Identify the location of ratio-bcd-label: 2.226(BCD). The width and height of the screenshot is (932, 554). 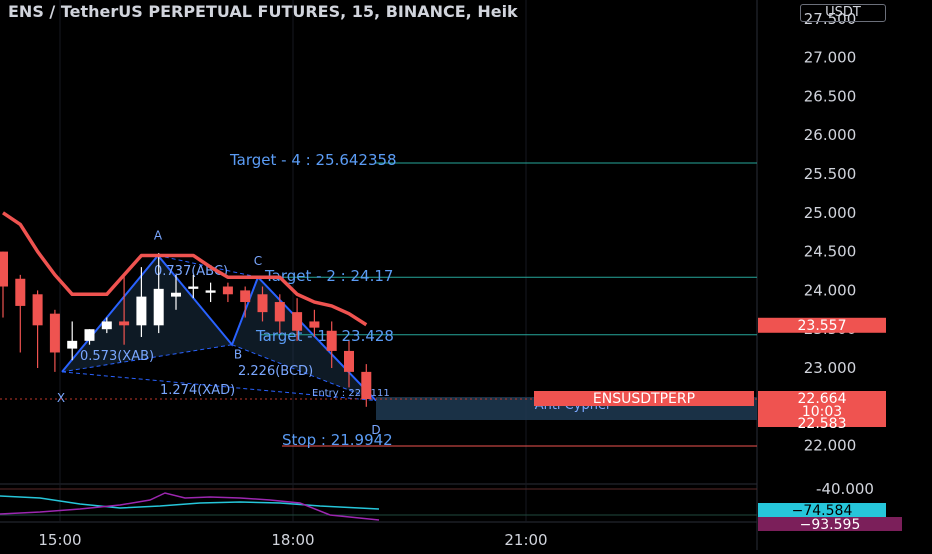
(275, 371).